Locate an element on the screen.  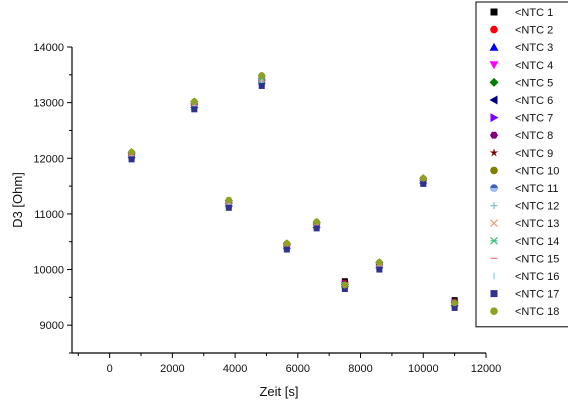
x-tick-label: 8000 is located at coordinates (360, 369).